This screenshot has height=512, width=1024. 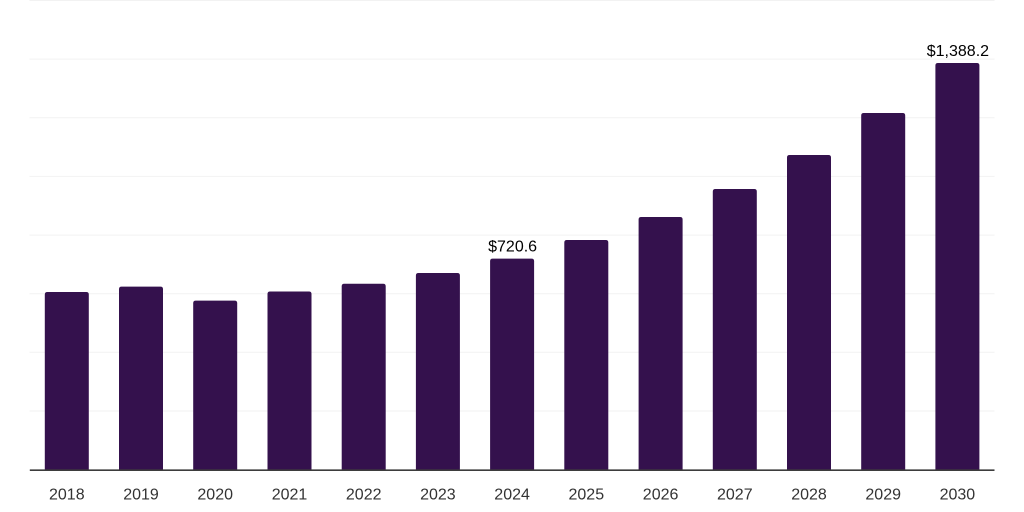 I want to click on svg-text: 2029, so click(x=883, y=495).